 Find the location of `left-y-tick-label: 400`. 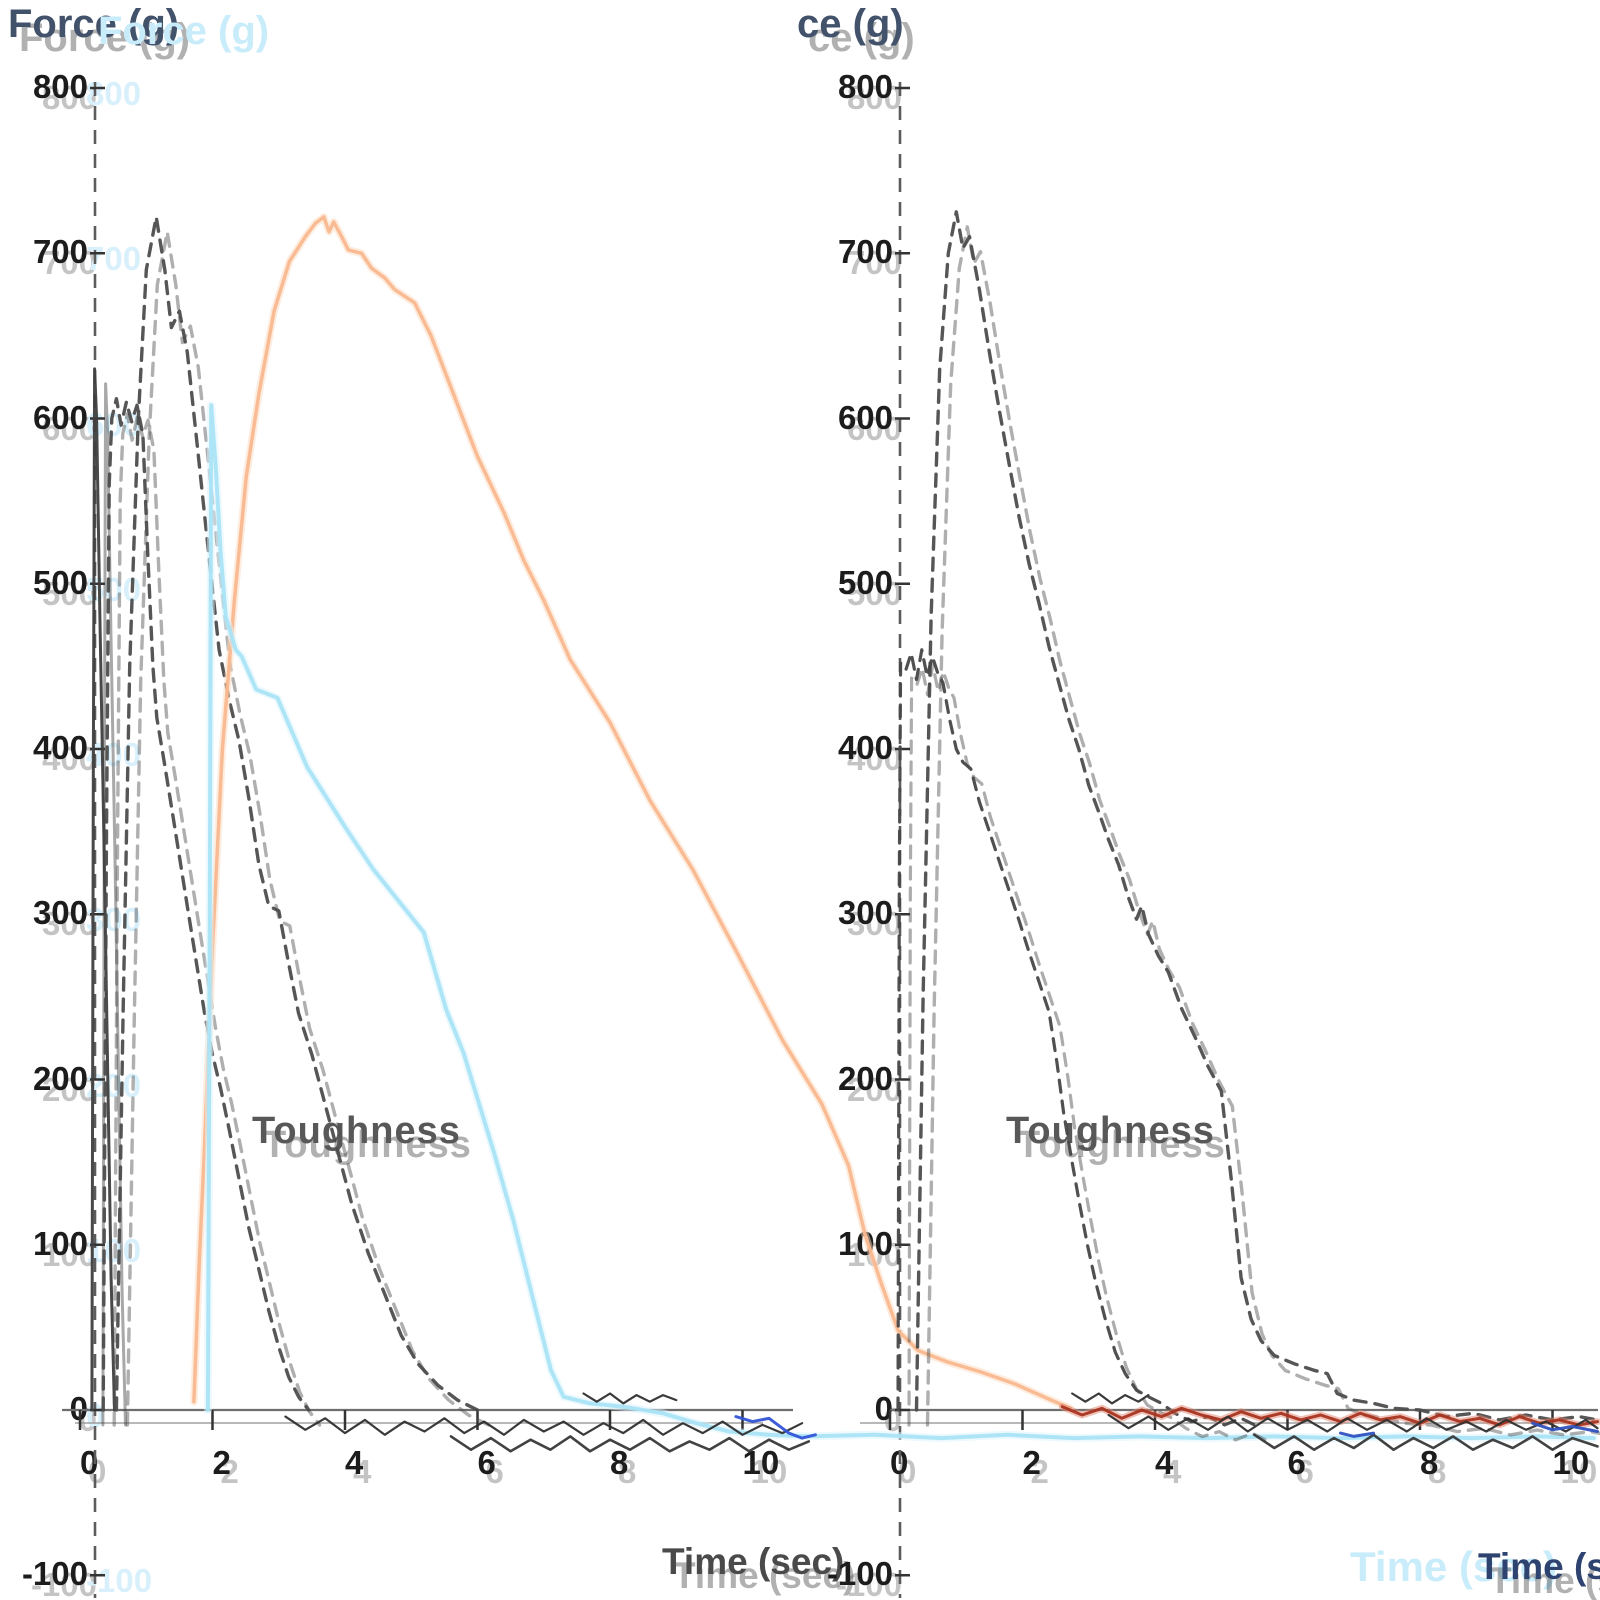

left-y-tick-label: 400 is located at coordinates (60, 747).